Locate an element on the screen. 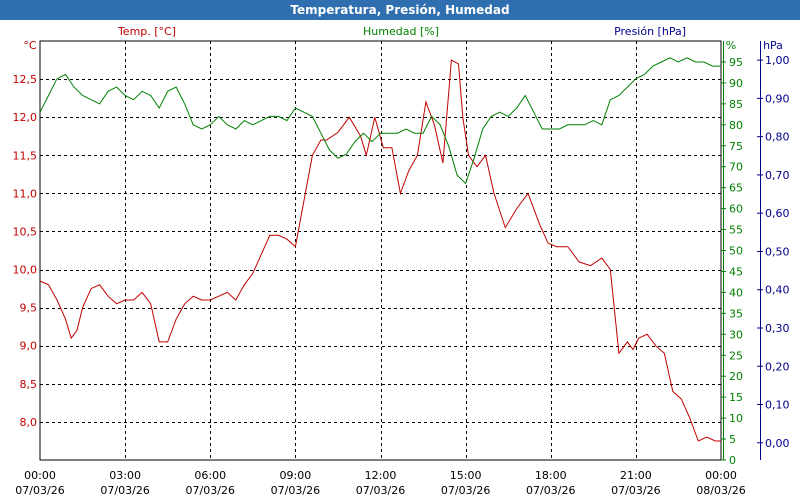 The image size is (800, 500). x-tick-time: 09:00 is located at coordinates (296, 475).